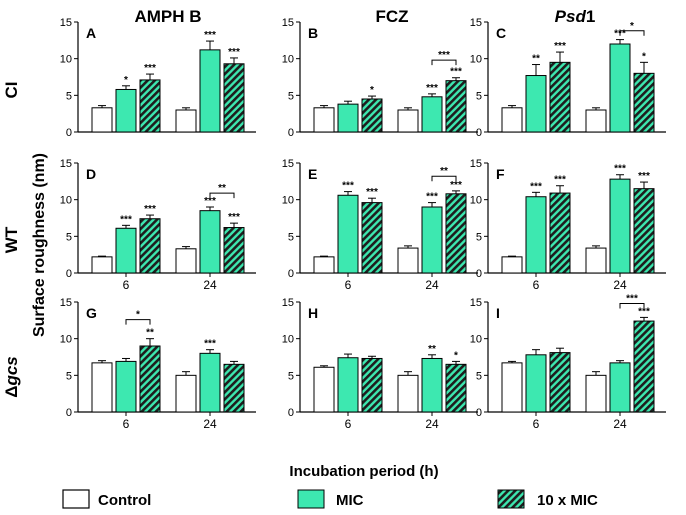  What do you see at coordinates (11, 239) in the screenshot?
I see `row-title-wt: WT` at bounding box center [11, 239].